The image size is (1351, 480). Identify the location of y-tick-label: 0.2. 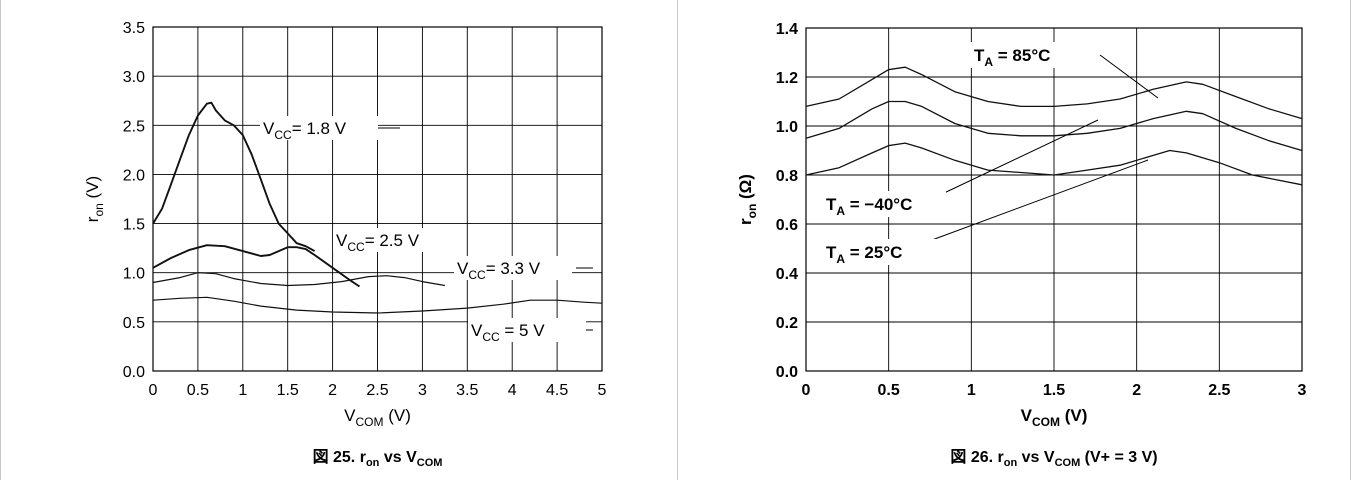
(787, 323).